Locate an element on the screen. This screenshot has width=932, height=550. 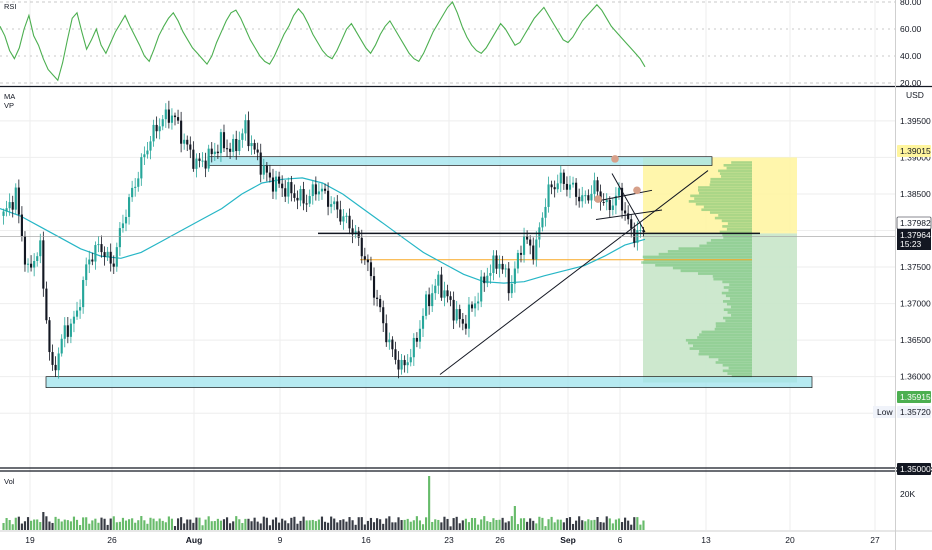
flag-lower-line is located at coordinates (629, 215).